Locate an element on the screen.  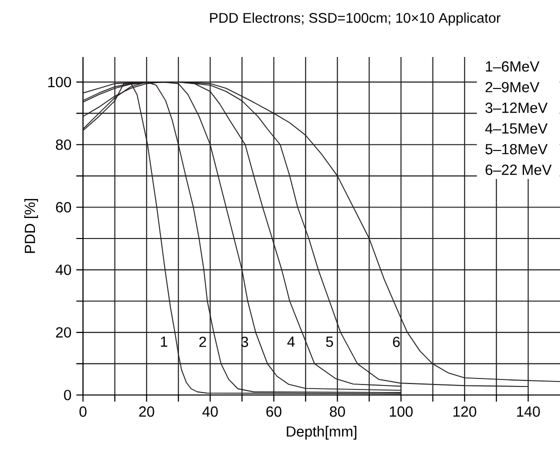
y-tick-label: 0 is located at coordinates (68, 395).